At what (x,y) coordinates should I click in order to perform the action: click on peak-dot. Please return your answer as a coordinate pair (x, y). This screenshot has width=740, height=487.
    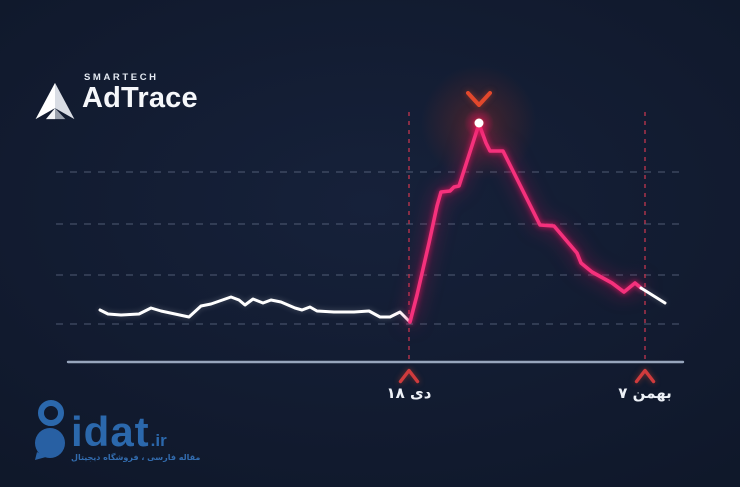
    Looking at the image, I should click on (479, 123).